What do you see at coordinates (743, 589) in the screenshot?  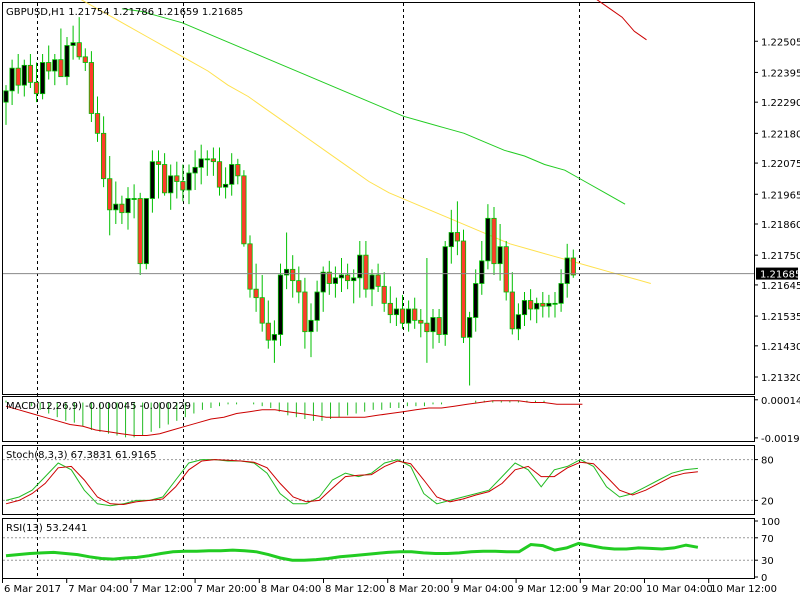 I see `time-tick-label: 10 Mar 12:00` at bounding box center [743, 589].